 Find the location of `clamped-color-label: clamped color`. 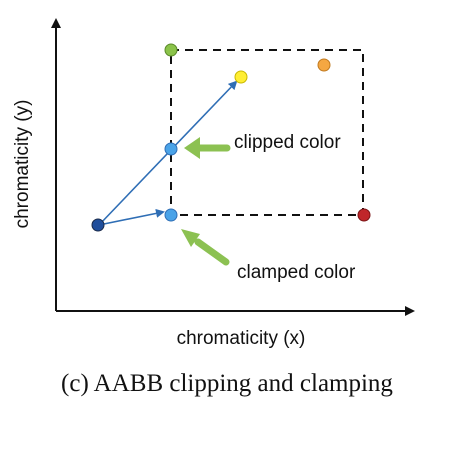

clamped-color-label: clamped color is located at coordinates (296, 272).